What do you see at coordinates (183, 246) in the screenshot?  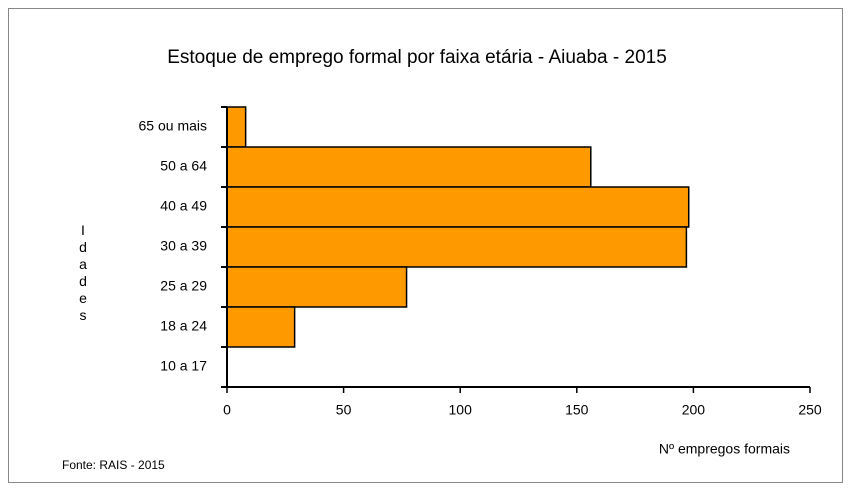 I see `y-tick-label: 30 a 39` at bounding box center [183, 246].